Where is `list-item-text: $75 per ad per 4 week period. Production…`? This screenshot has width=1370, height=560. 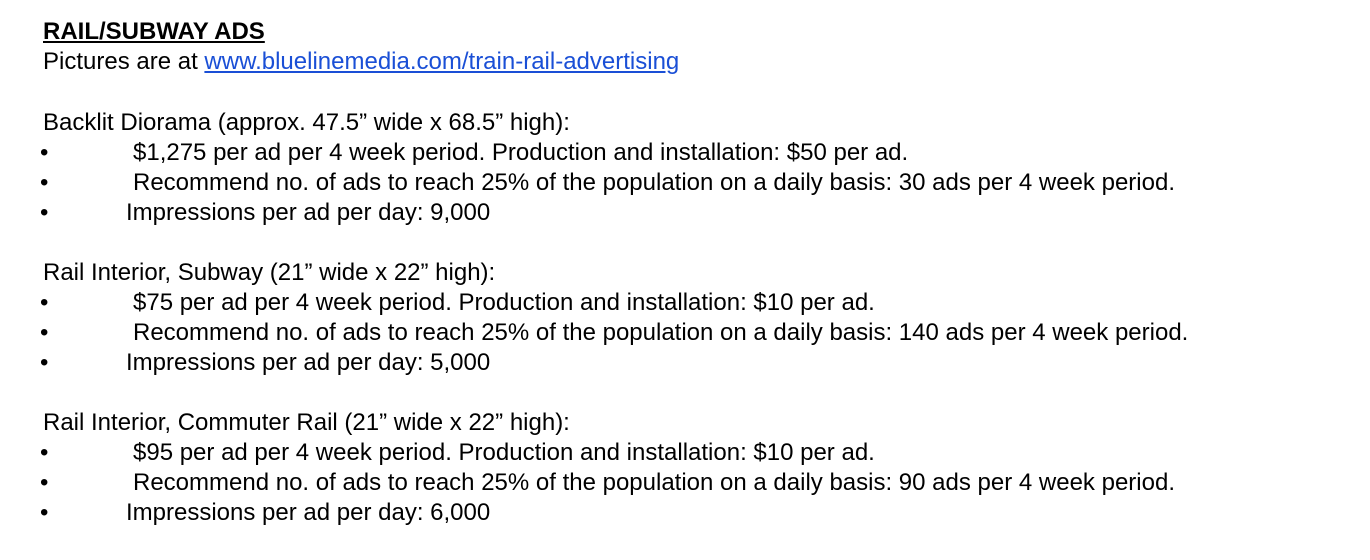 list-item-text: $75 per ad per 4 week period. Production… is located at coordinates (504, 302).